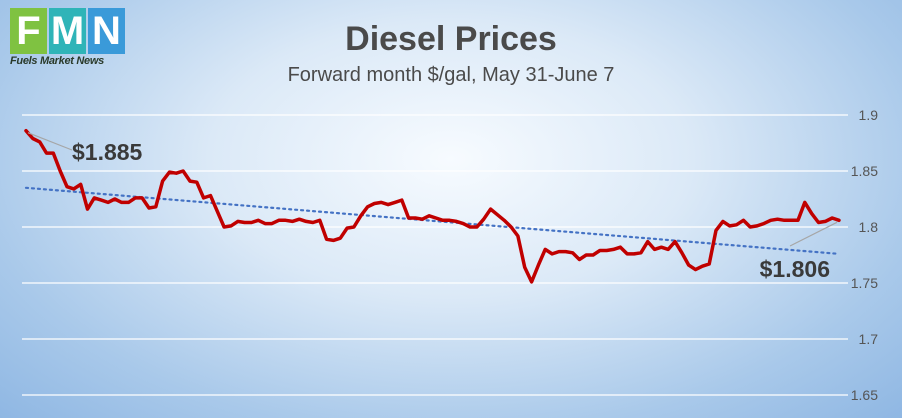 The width and height of the screenshot is (902, 418). Describe the element at coordinates (451, 75) in the screenshot. I see `chart-subtitle: Forward month $/gal, May 31-June 7` at that location.